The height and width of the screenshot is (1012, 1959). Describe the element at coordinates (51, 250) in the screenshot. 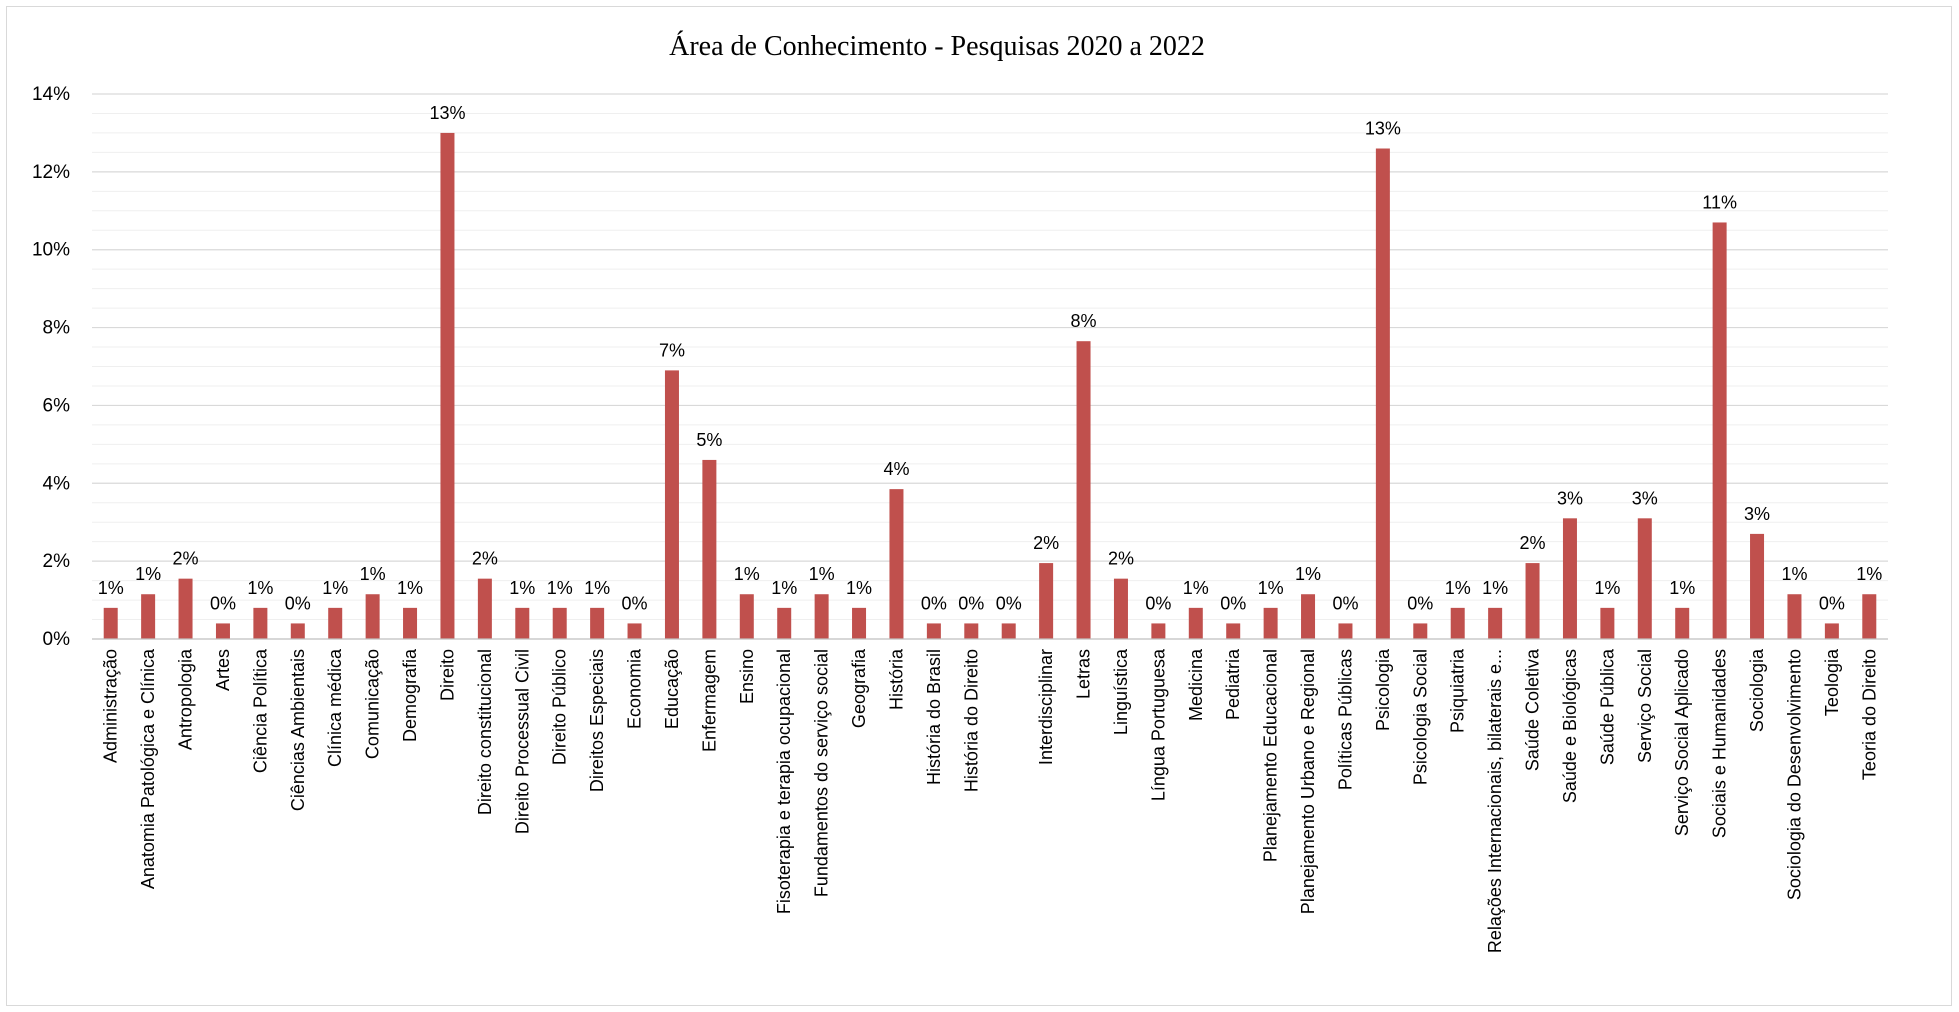

I see `y-tick-label: 10%` at that location.